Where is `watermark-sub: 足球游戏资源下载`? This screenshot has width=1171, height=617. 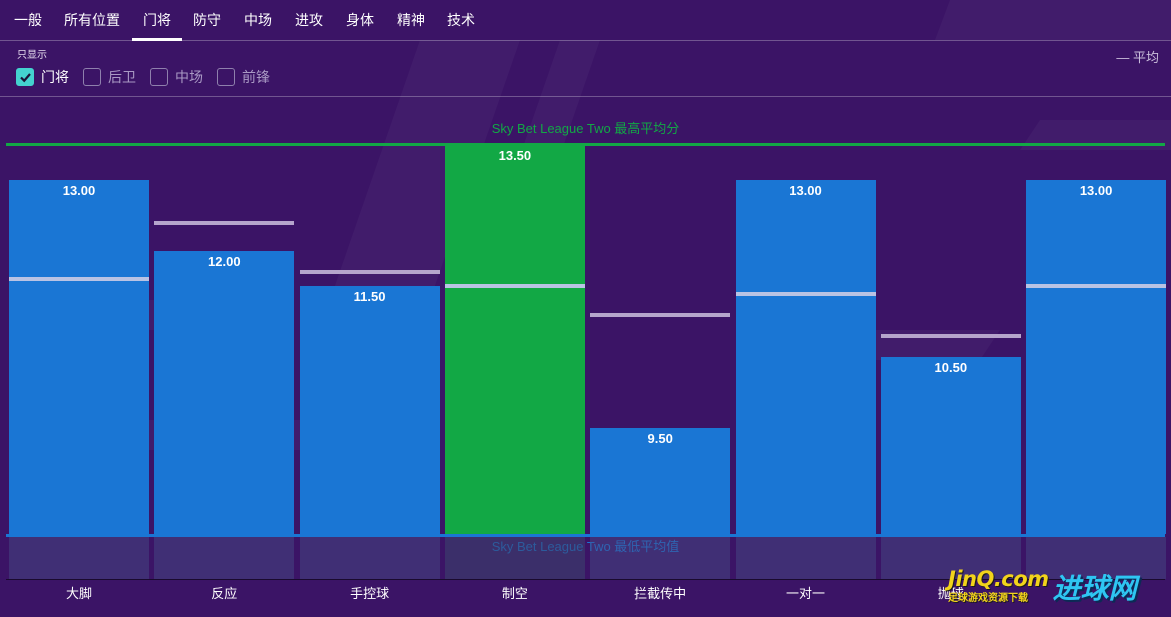
watermark-sub: 足球游戏资源下载 is located at coordinates (988, 598).